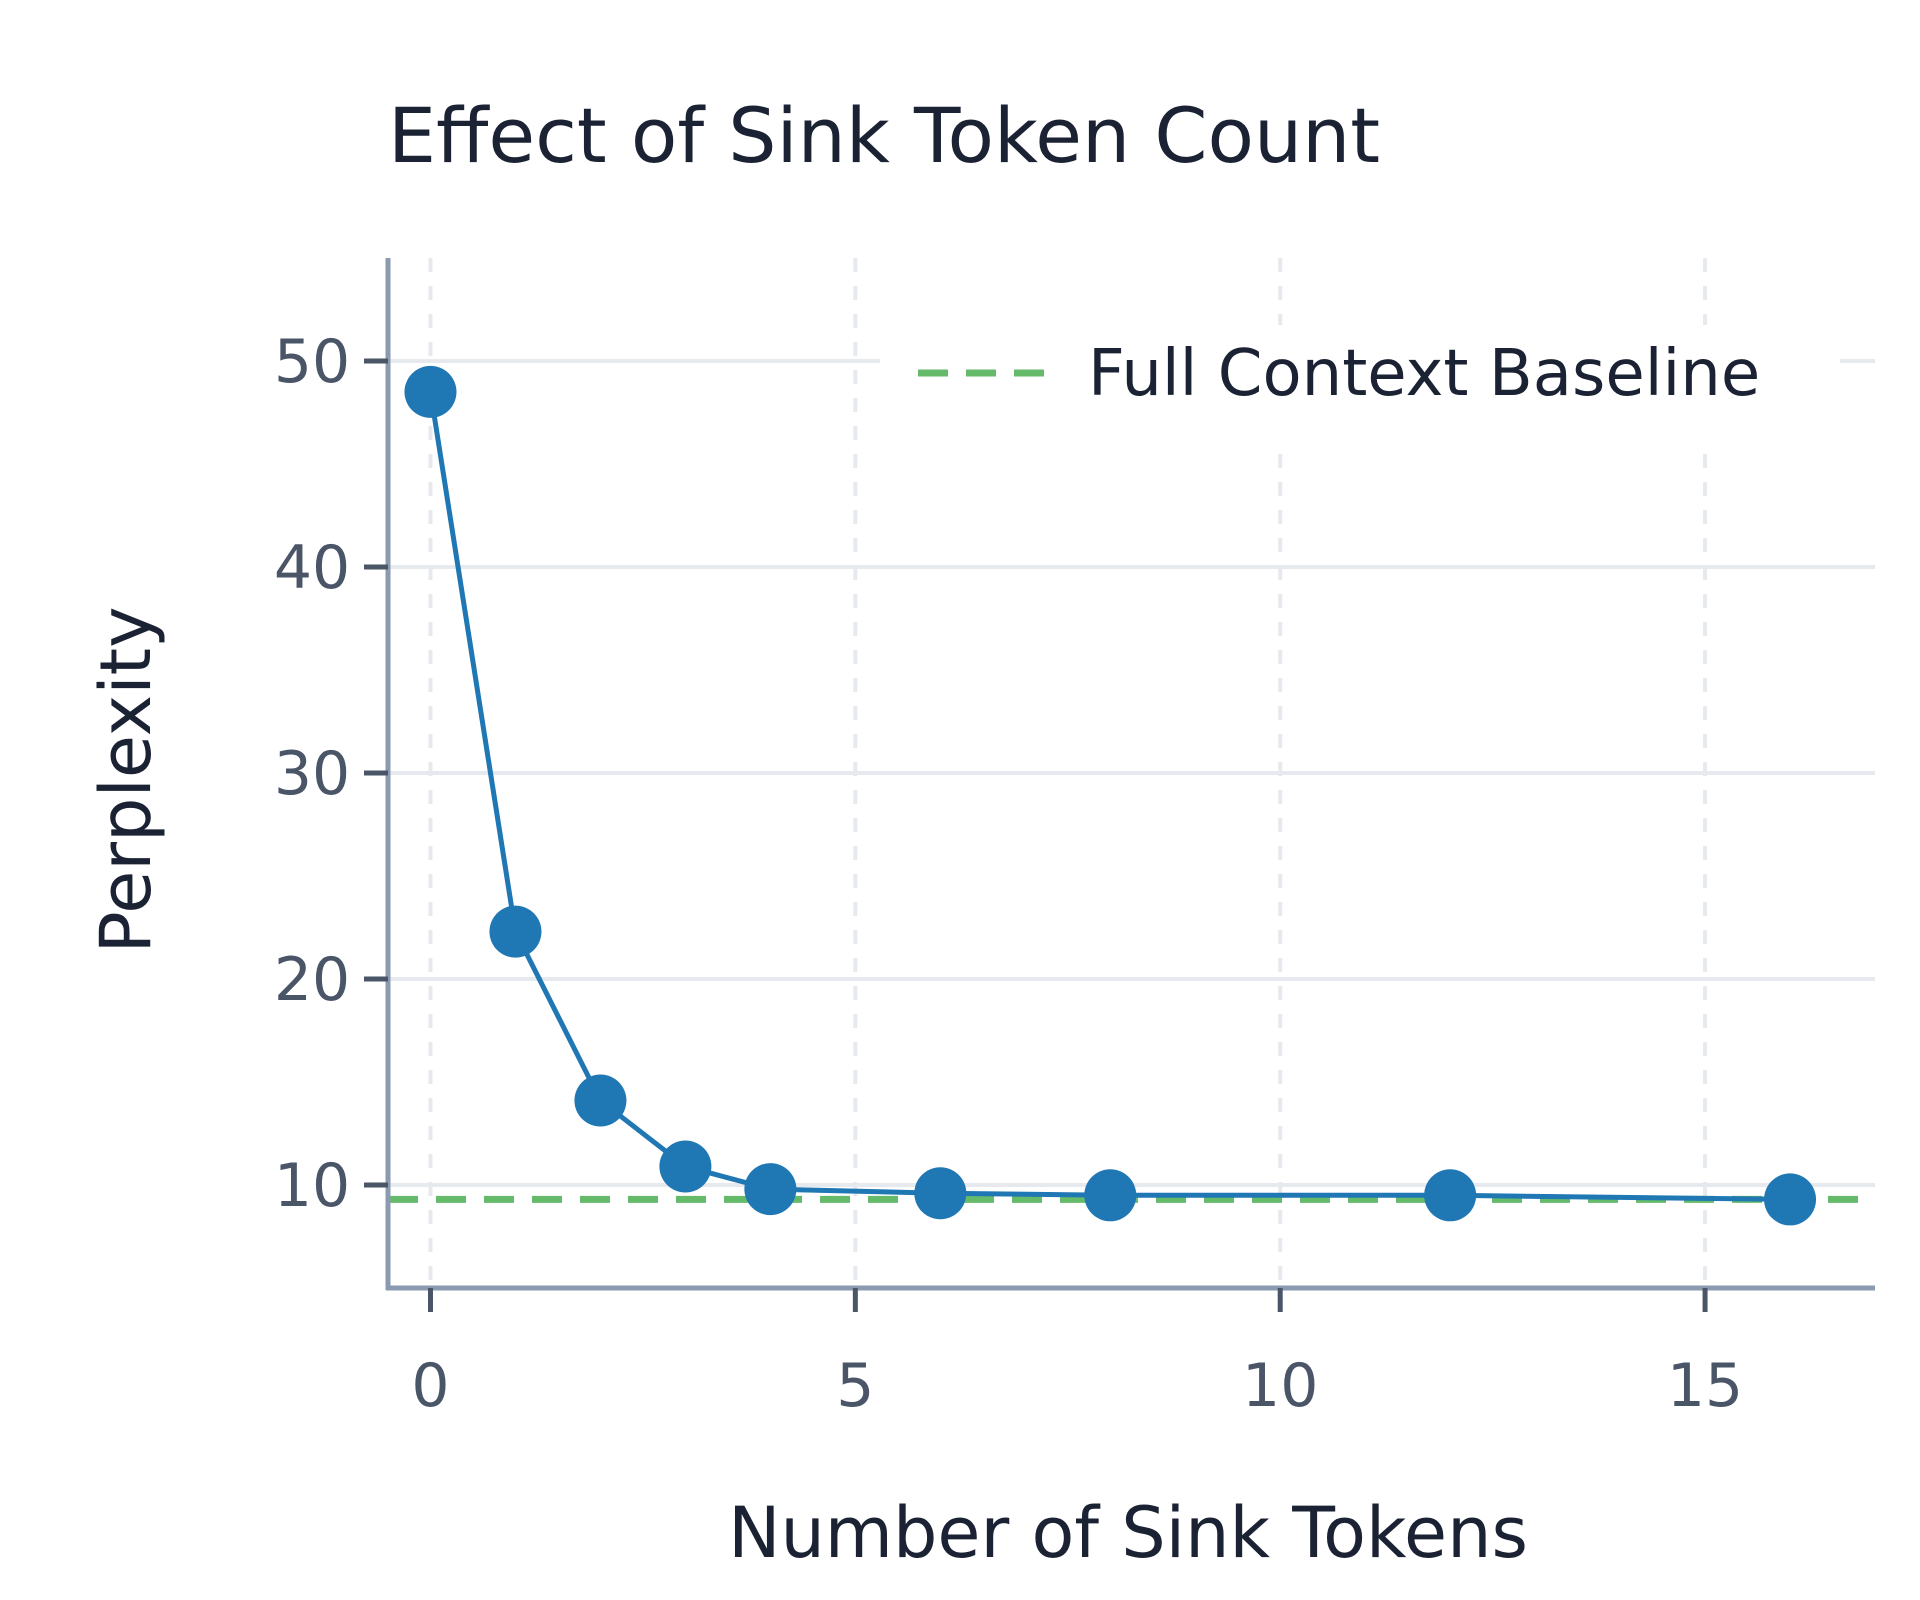 Image resolution: width=1920 pixels, height=1600 pixels. I want to click on legend: Full Context Baseline, so click(1360, 385).